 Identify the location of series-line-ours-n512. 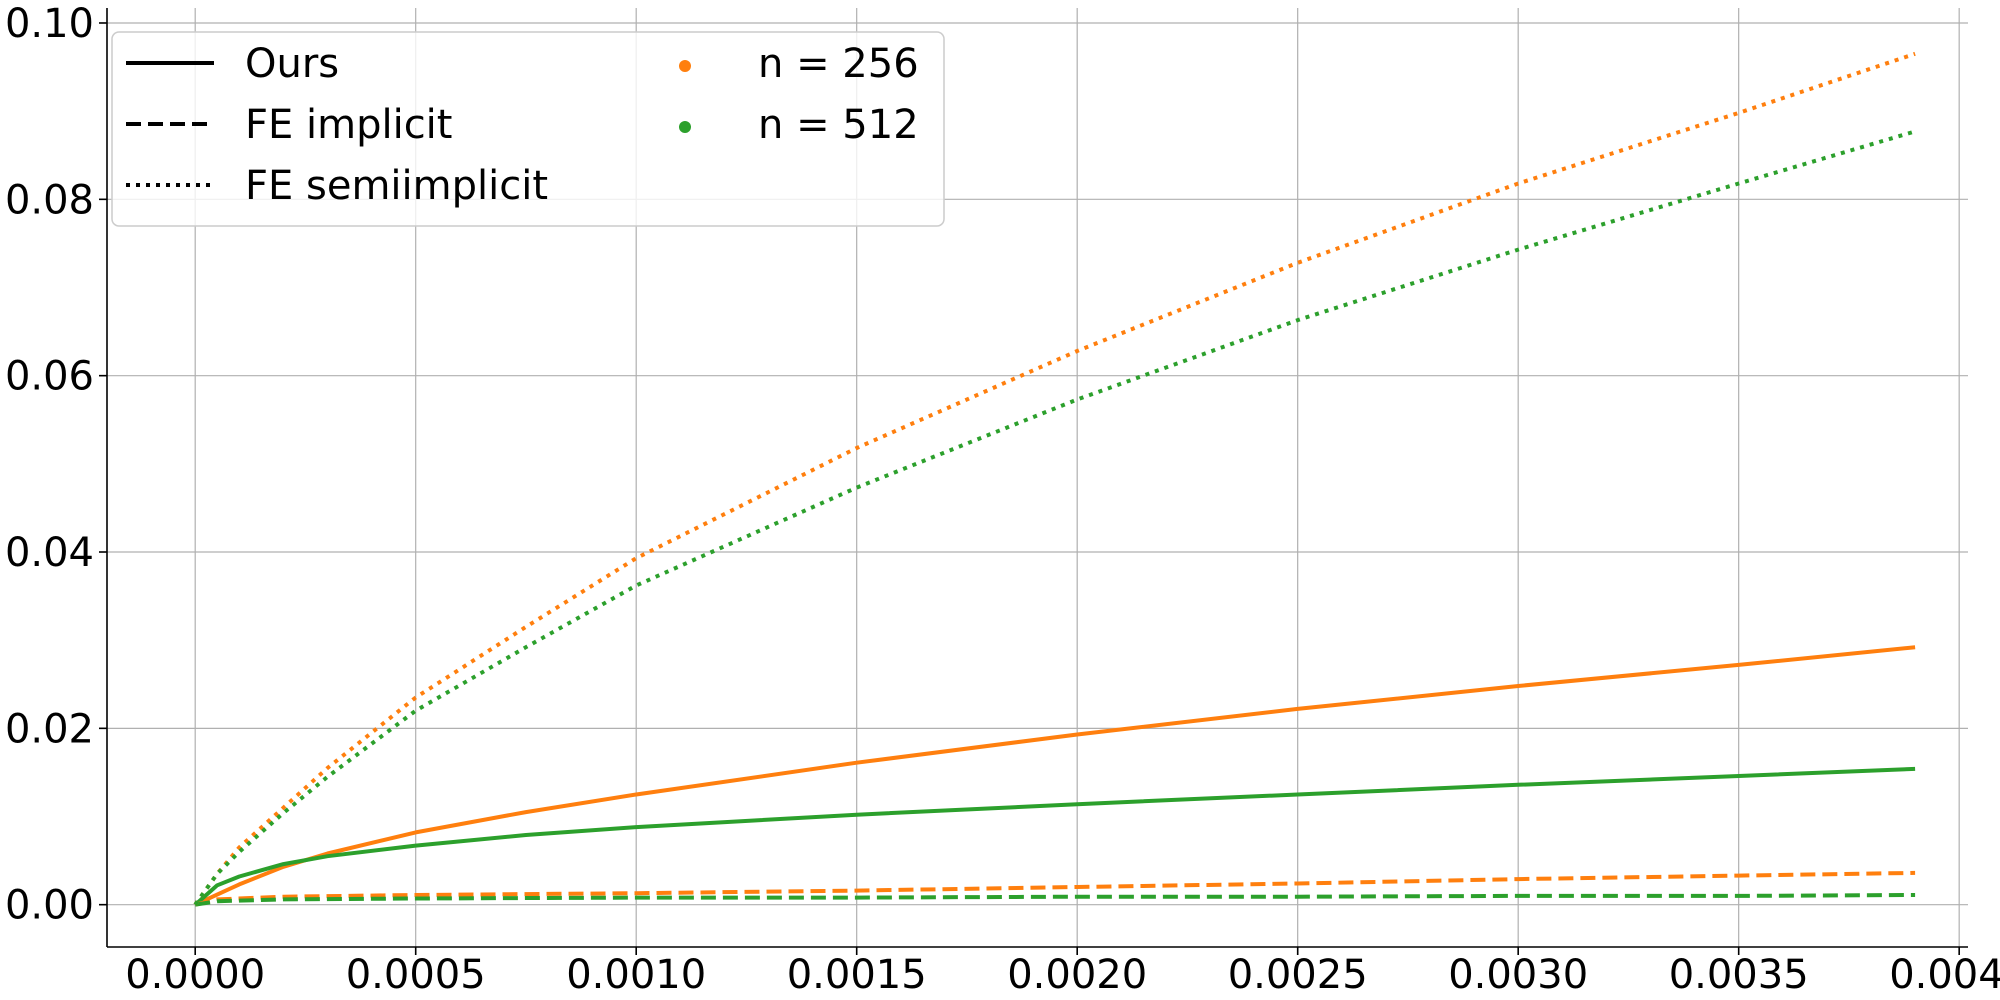
(1054, 836).